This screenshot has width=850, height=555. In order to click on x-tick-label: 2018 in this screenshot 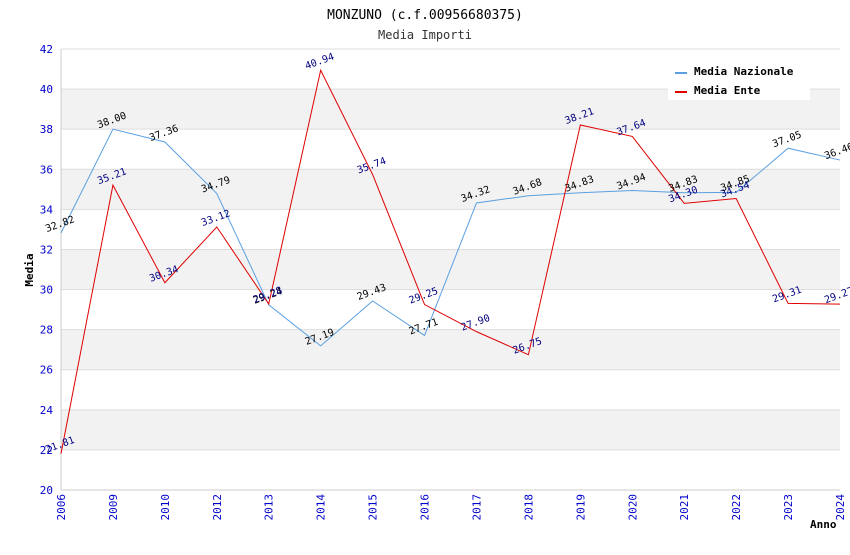, I will do `click(528, 507)`.